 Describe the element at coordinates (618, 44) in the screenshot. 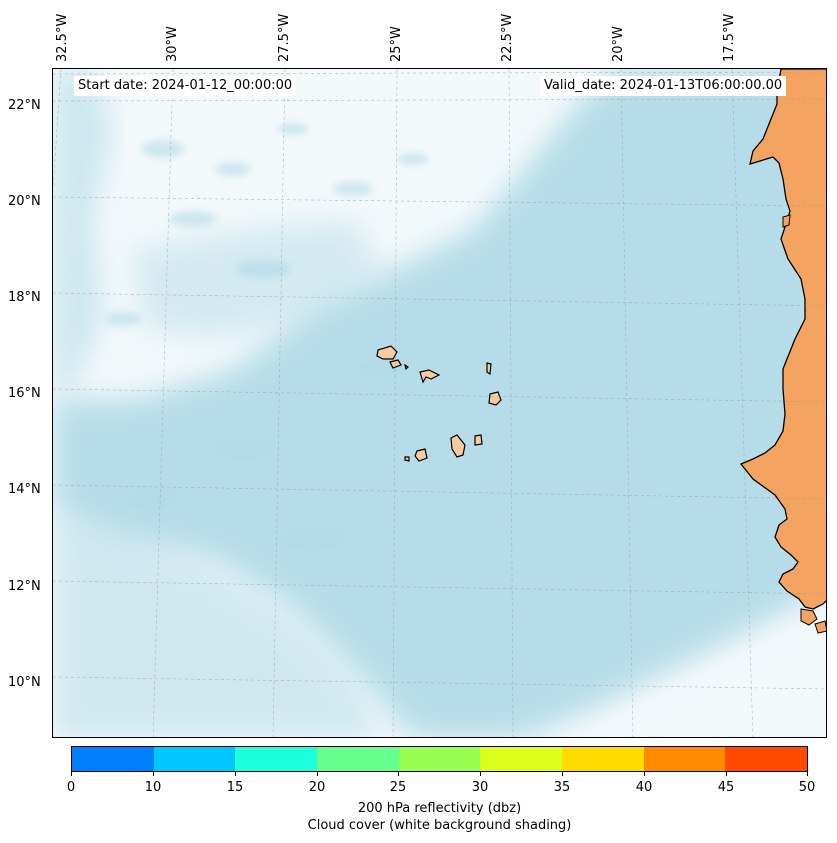

I see `lon-label: 20°W` at that location.